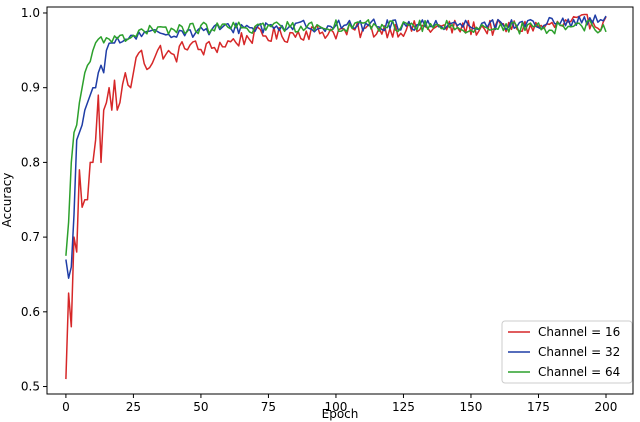 Image resolution: width=640 pixels, height=422 pixels. I want to click on y-tick-label: 0.7, so click(30, 237).